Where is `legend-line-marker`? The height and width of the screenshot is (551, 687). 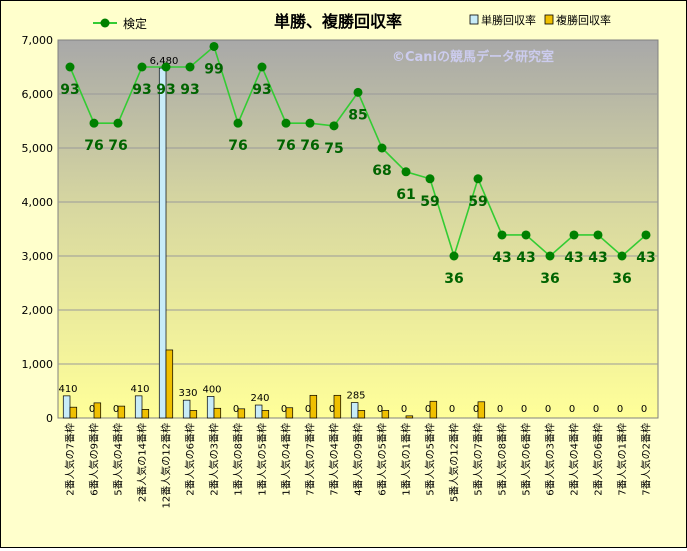
legend-line-marker is located at coordinates (105, 23).